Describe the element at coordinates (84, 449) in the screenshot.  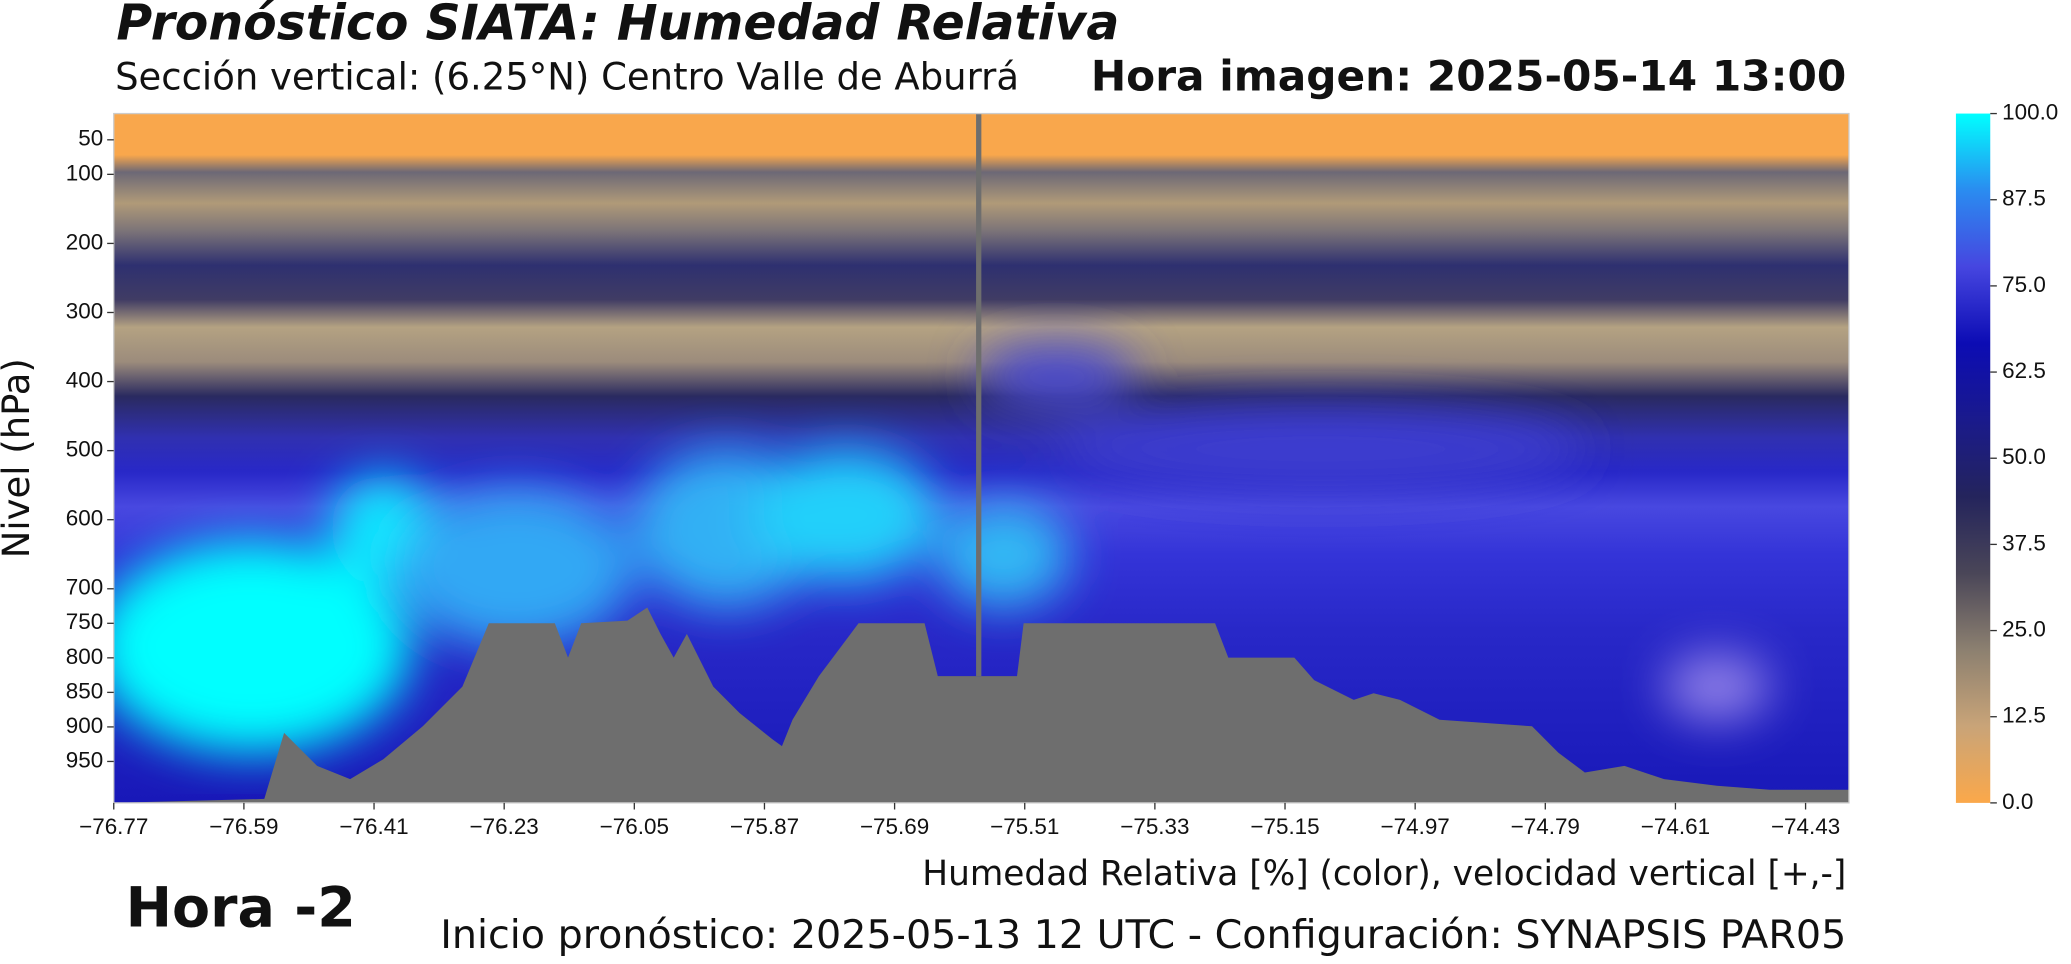
I see `y-tick-label: 500` at that location.